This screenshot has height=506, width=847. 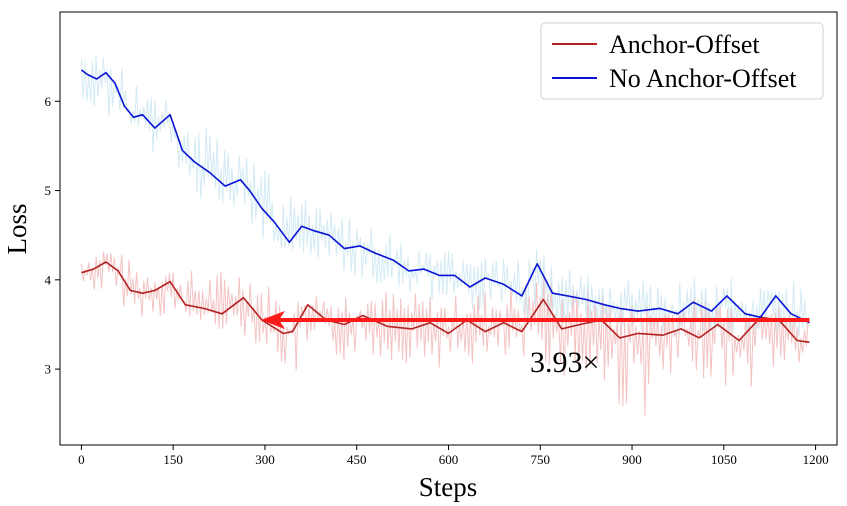 I want to click on y-tick-label: 4, so click(x=48, y=279).